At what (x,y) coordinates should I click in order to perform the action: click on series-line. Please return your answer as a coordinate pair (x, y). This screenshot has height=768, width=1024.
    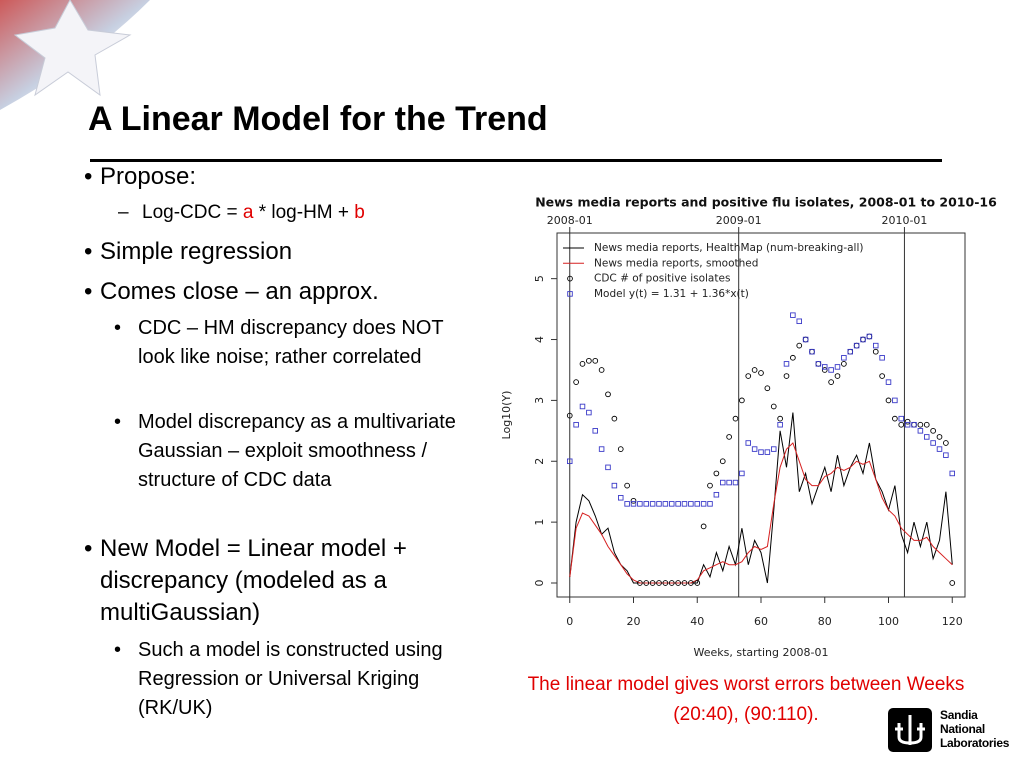
    Looking at the image, I should click on (761, 513).